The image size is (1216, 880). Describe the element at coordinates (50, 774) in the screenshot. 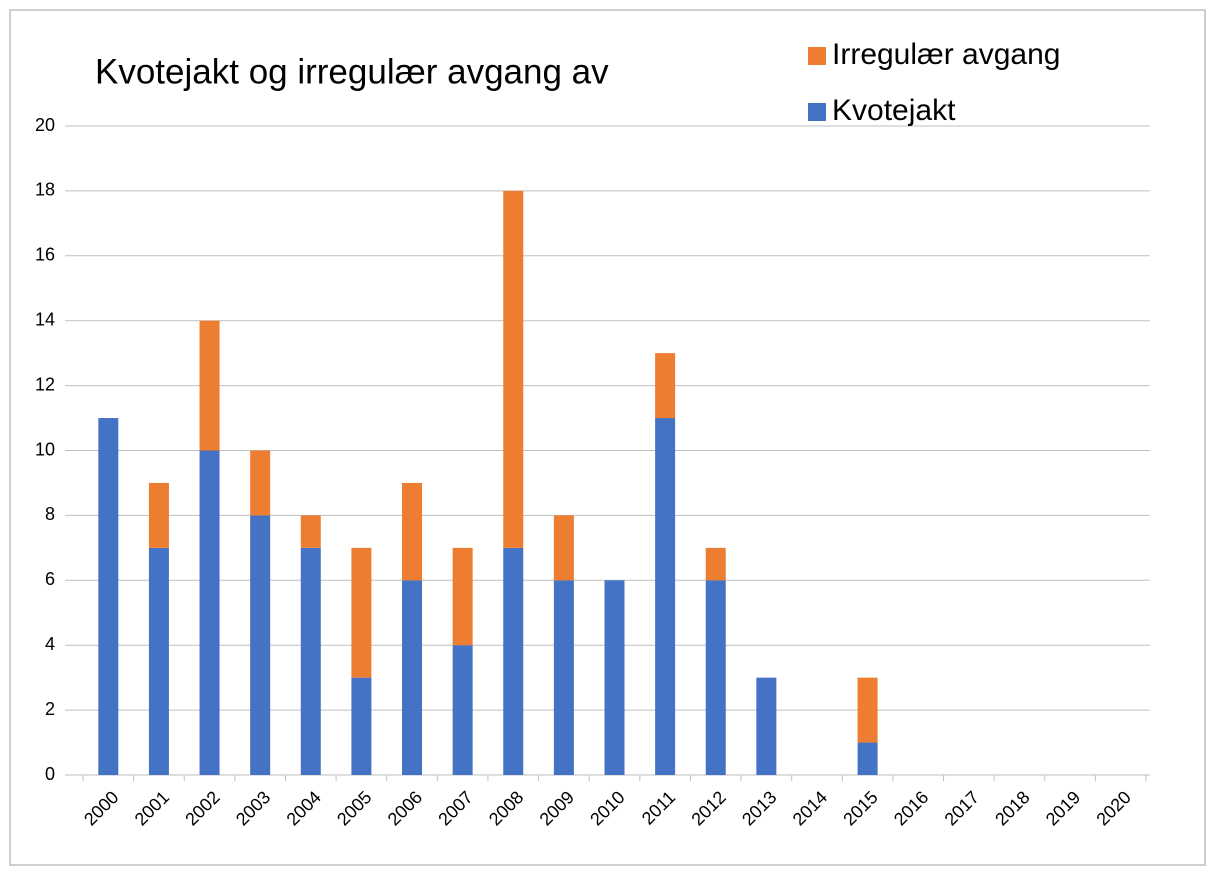

I see `y-tick-label: 0` at that location.